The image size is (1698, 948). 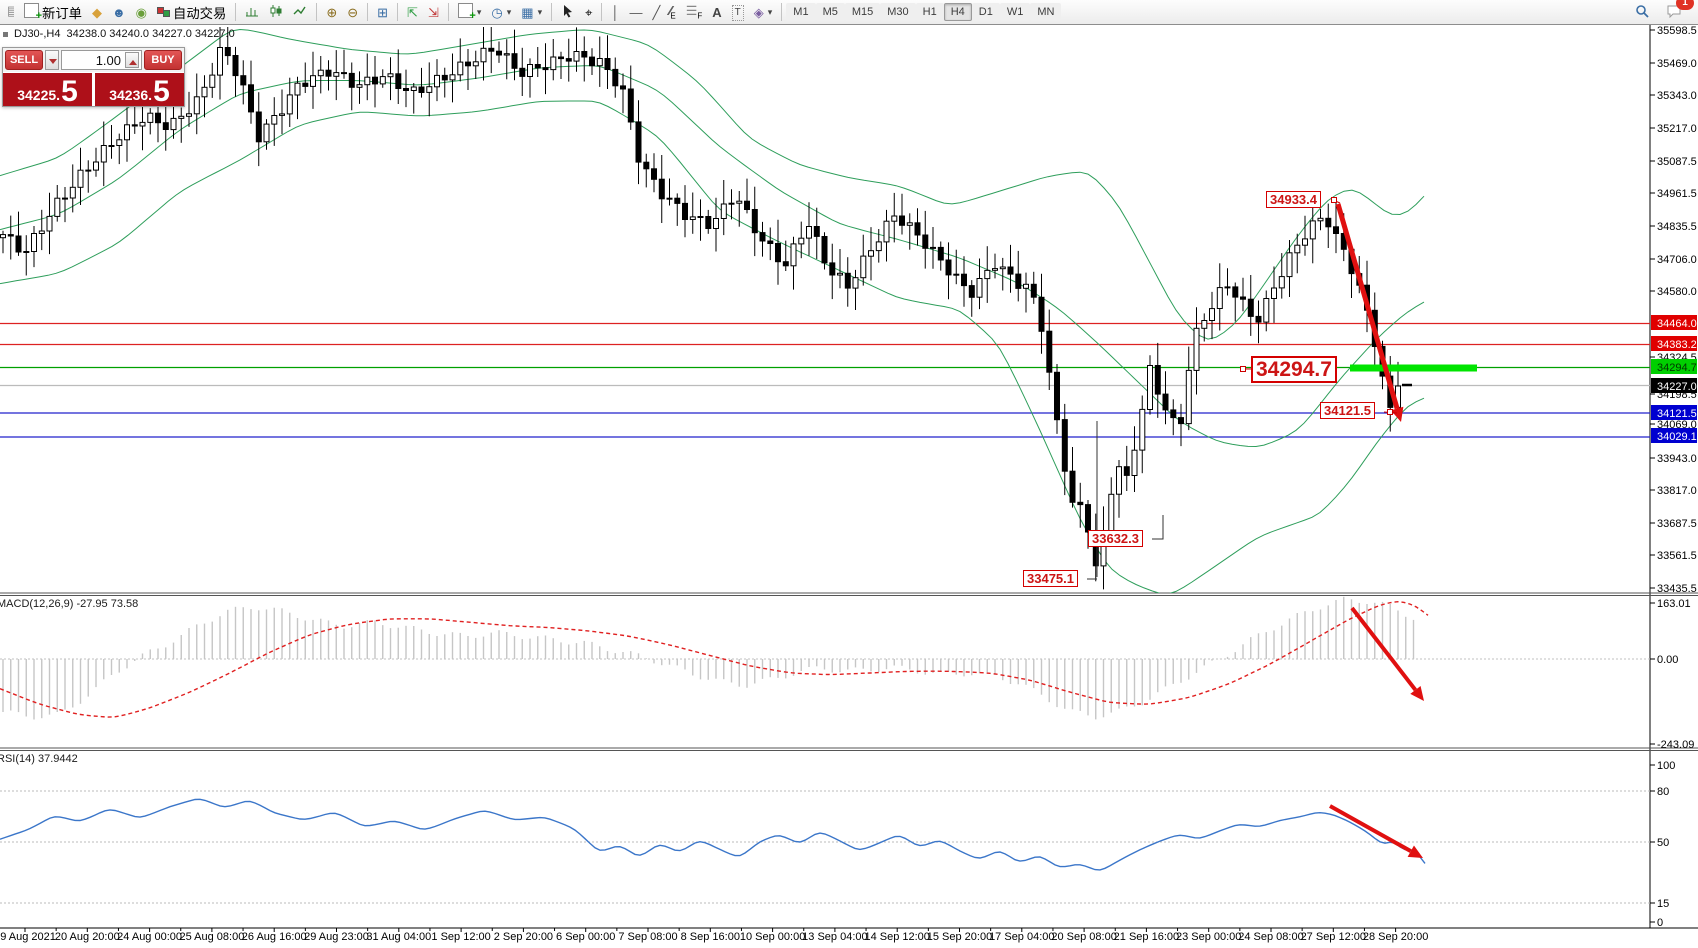 I want to click on price-annotation-label: 34933.4, so click(x=1293, y=199).